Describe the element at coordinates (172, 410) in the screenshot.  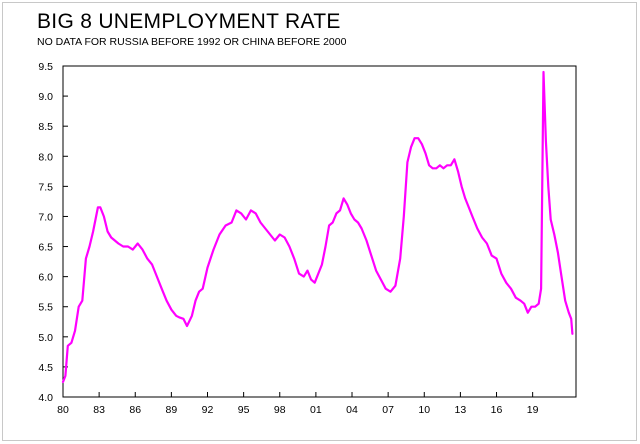
I see `x-tick-label: 89` at that location.